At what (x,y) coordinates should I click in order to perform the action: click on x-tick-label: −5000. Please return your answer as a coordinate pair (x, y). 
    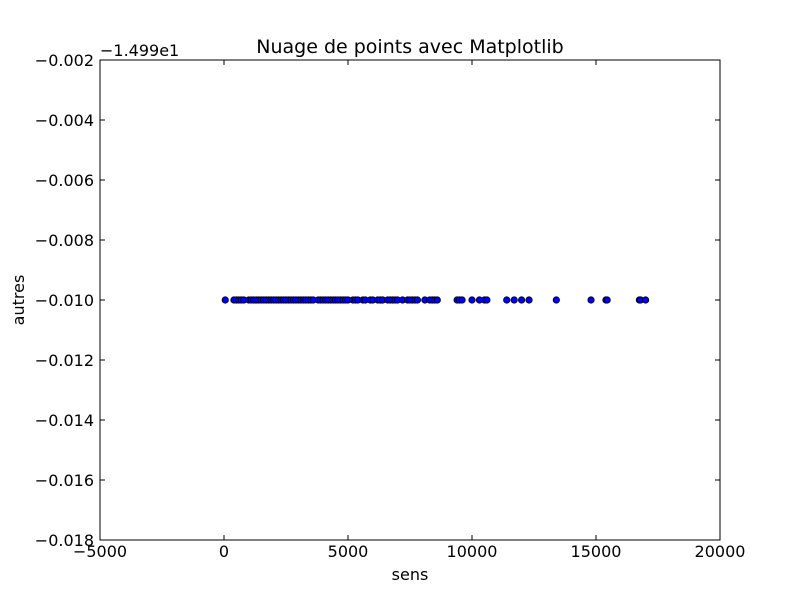
    Looking at the image, I should click on (100, 551).